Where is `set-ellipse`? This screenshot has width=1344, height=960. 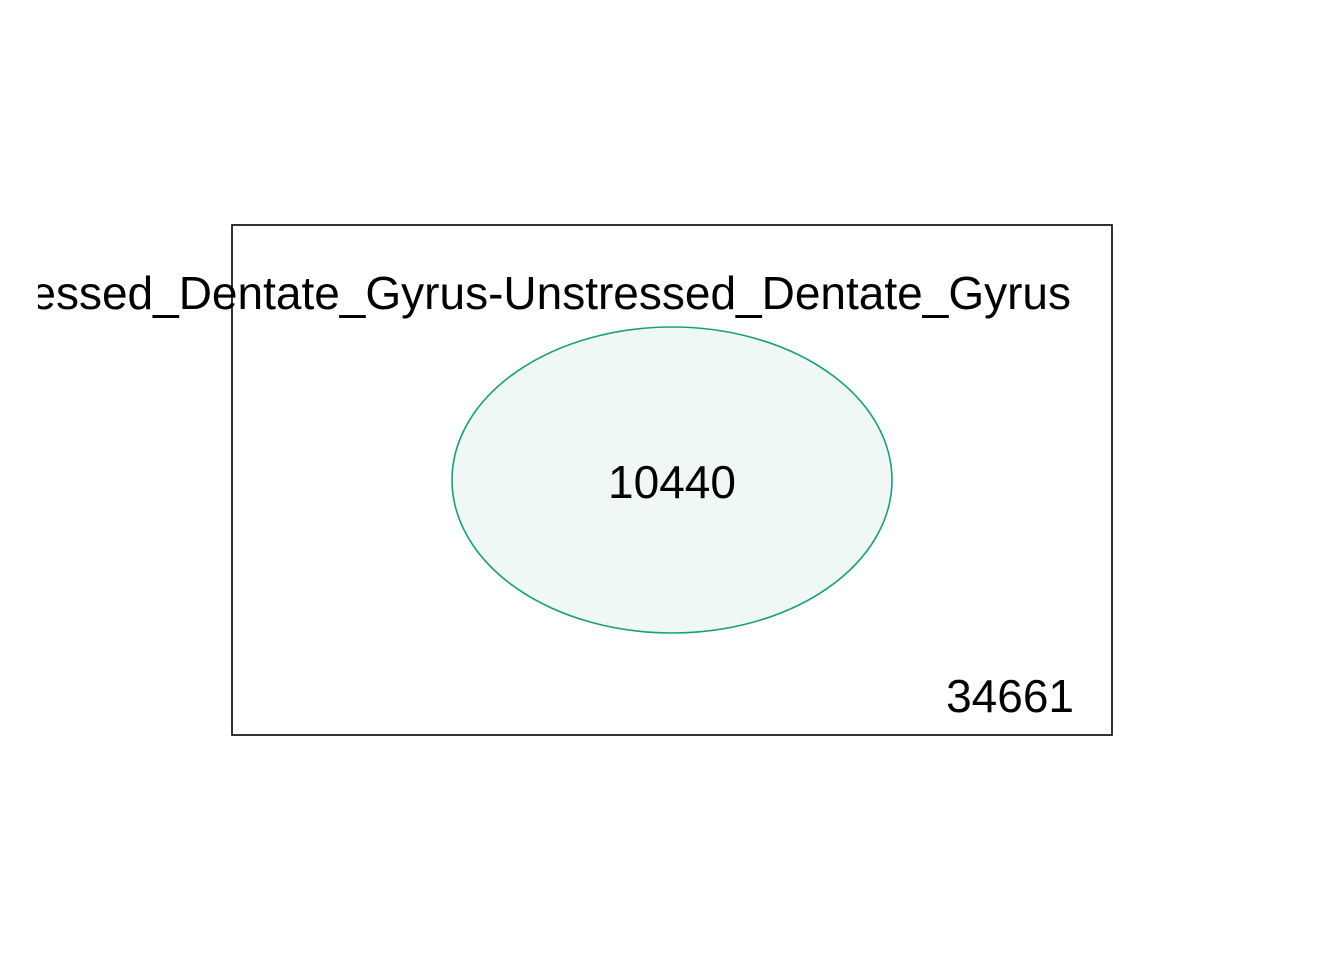
set-ellipse is located at coordinates (672, 480).